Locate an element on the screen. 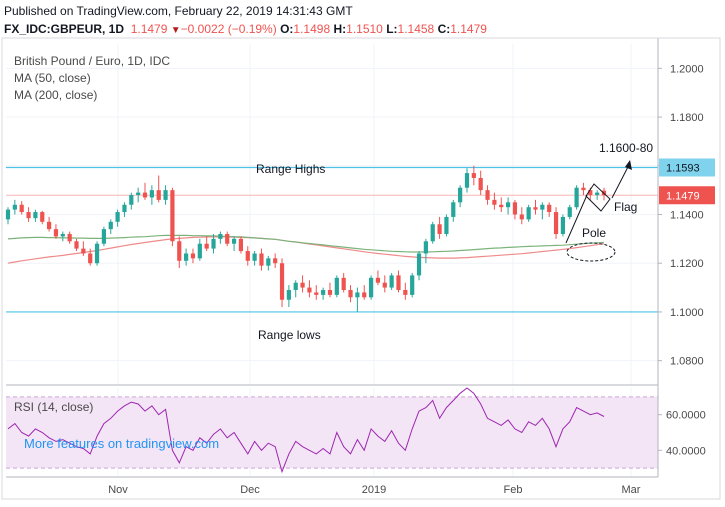 The width and height of the screenshot is (725, 507). rsi-line is located at coordinates (306, 430).